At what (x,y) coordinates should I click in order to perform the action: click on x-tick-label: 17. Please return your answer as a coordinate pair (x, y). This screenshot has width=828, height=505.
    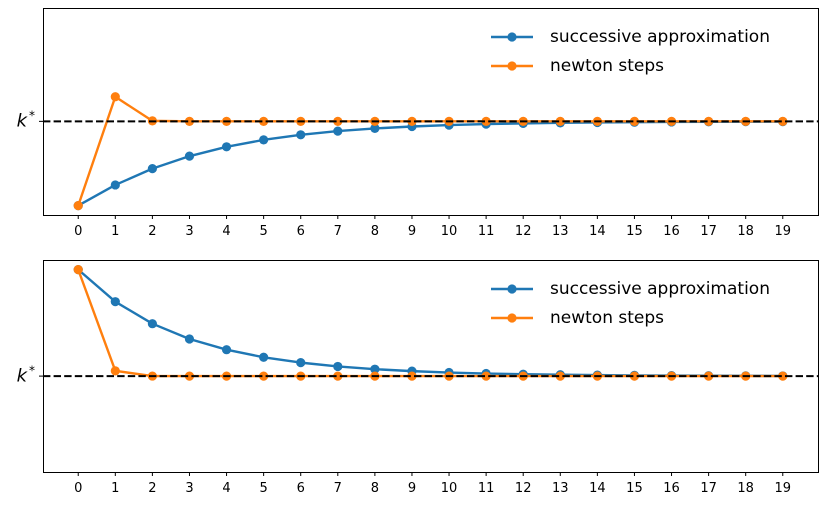
    Looking at the image, I should click on (708, 231).